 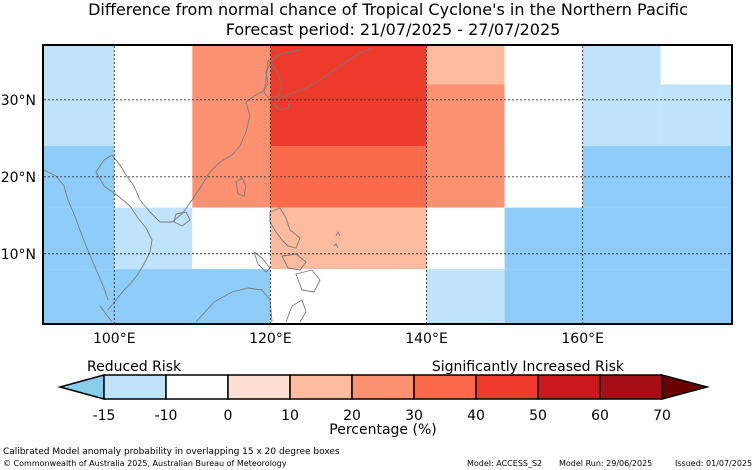 I want to click on coastline-visayas, so click(x=294, y=262).